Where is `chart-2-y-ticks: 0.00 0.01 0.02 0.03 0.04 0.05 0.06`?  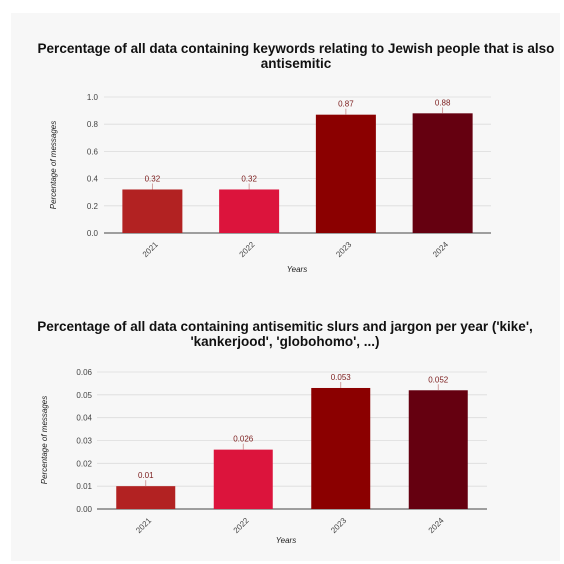 chart-2-y-ticks: 0.00 0.01 0.02 0.03 0.04 0.05 0.06 is located at coordinates (84, 441).